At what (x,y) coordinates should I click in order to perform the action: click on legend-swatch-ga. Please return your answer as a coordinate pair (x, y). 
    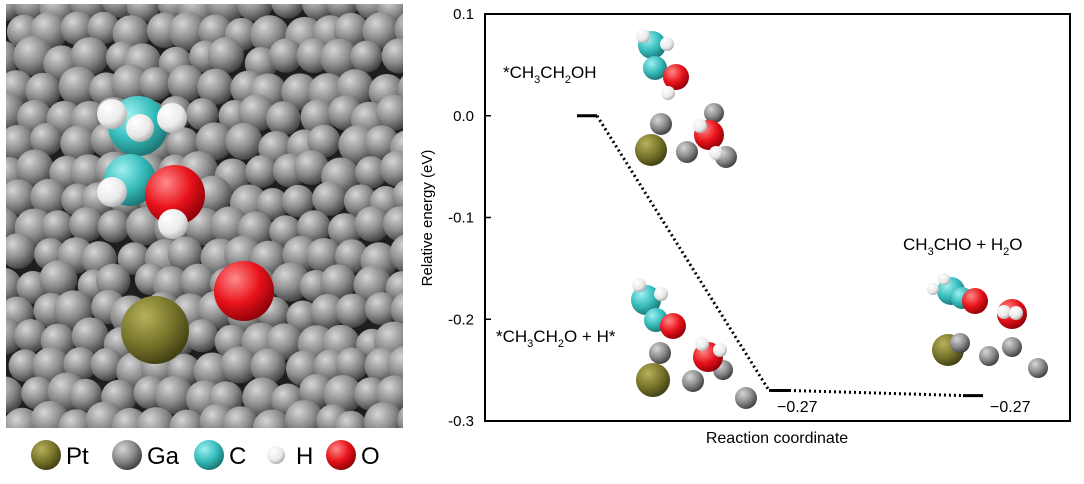
    Looking at the image, I should click on (127, 455).